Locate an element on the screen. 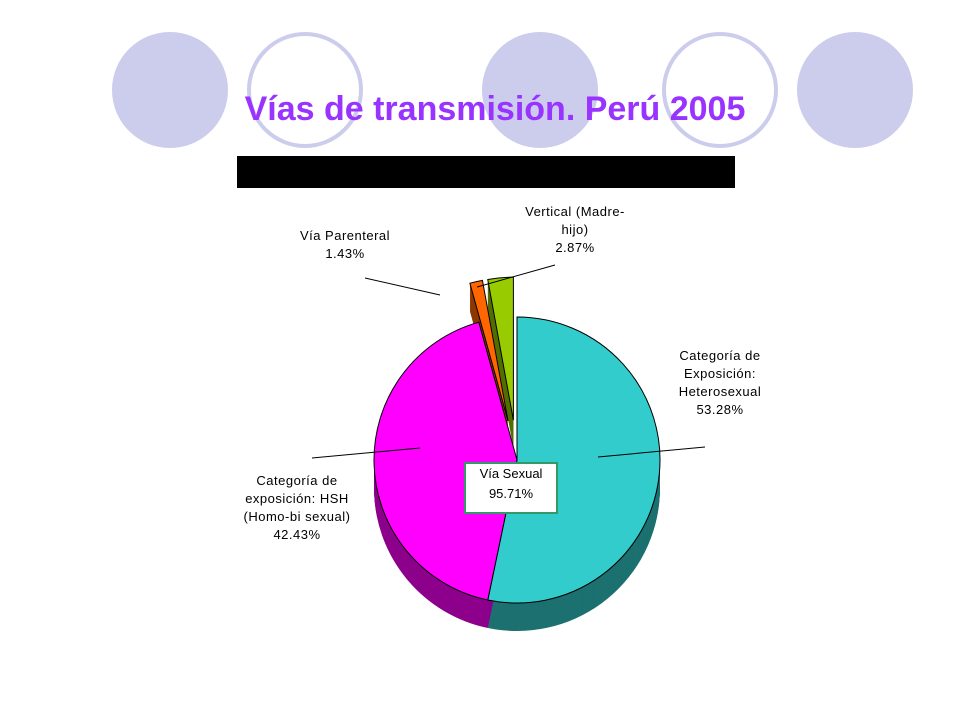 Image resolution: width=960 pixels, height=720 pixels. black-bar is located at coordinates (486, 172).